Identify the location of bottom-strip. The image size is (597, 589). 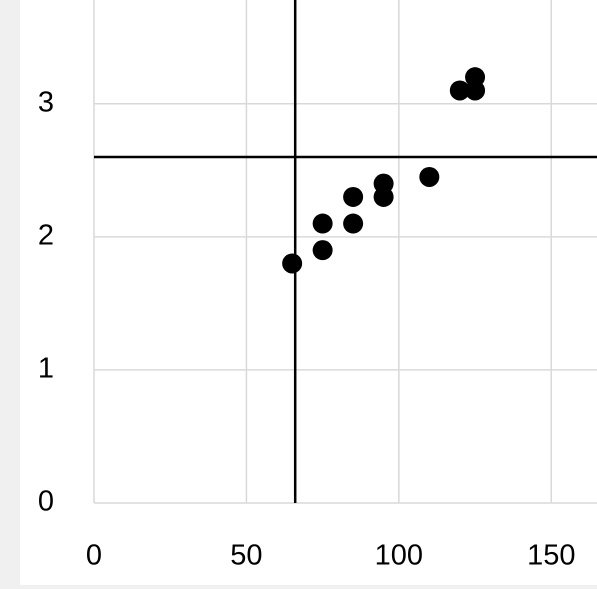
(298, 587).